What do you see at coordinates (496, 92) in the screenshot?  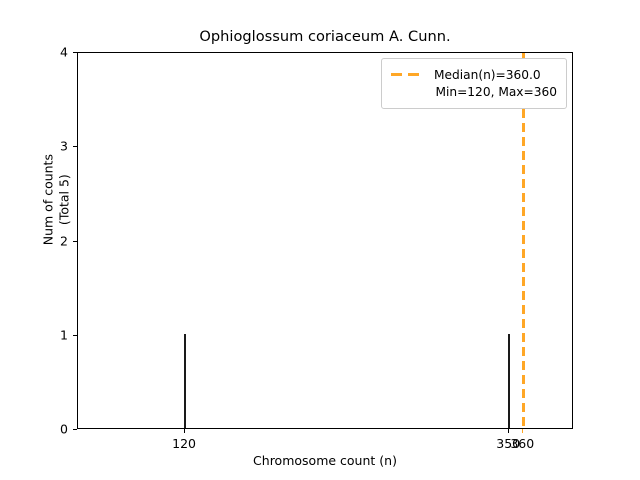 I see `legend-label-minmax: Min=120, Max=360` at bounding box center [496, 92].